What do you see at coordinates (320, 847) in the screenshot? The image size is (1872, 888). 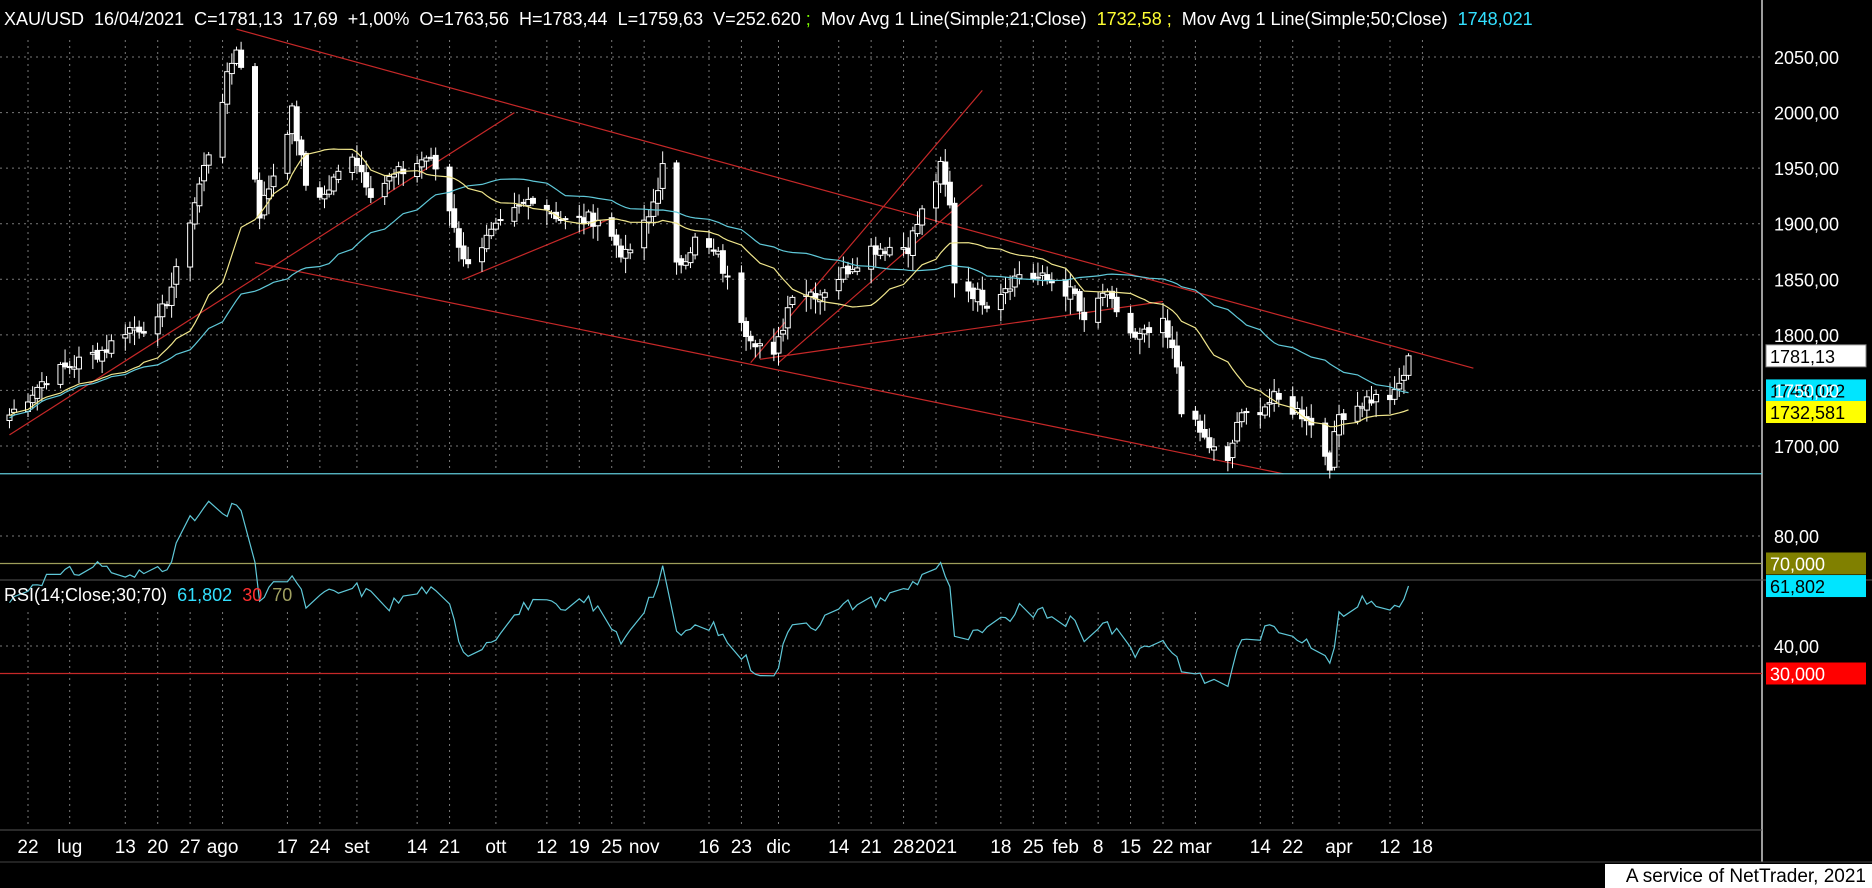 I see `x-tick: 24` at bounding box center [320, 847].